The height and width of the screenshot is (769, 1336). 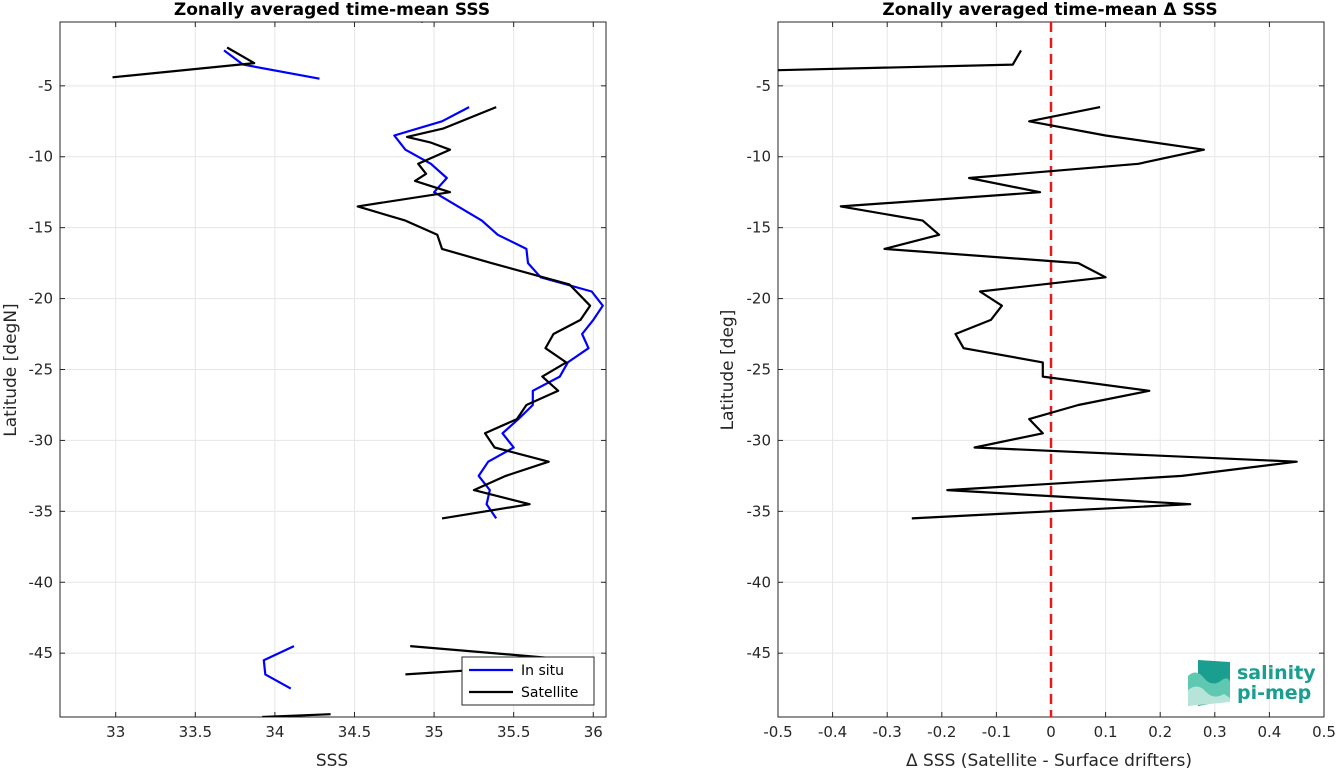 What do you see at coordinates (549, 693) in the screenshot?
I see `legend-label-satellite: Satellite` at bounding box center [549, 693].